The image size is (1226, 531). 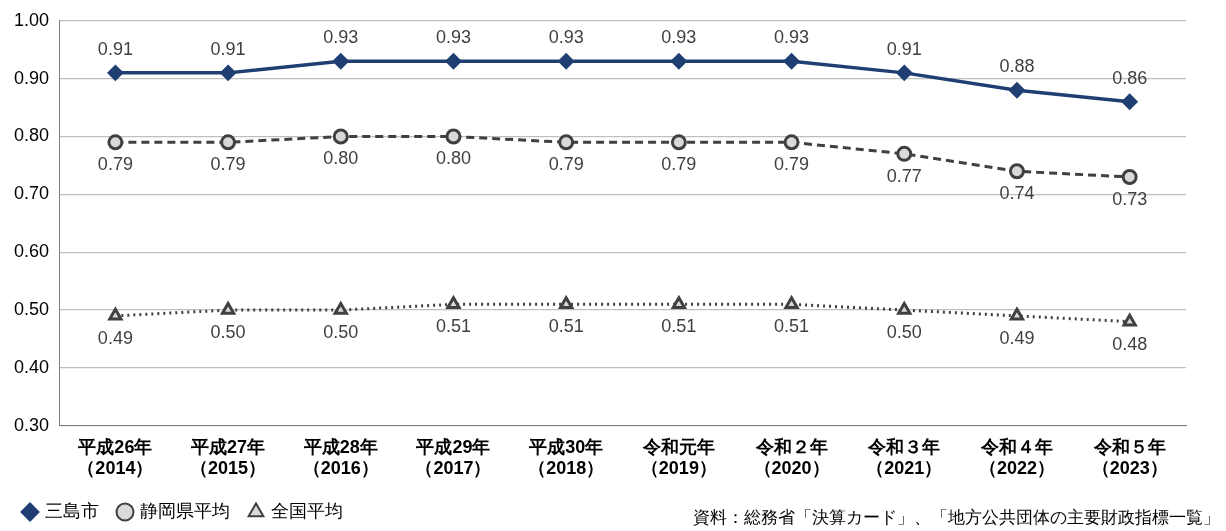 What do you see at coordinates (1130, 343) in the screenshot?
I see `data-label: 0.48` at bounding box center [1130, 343].